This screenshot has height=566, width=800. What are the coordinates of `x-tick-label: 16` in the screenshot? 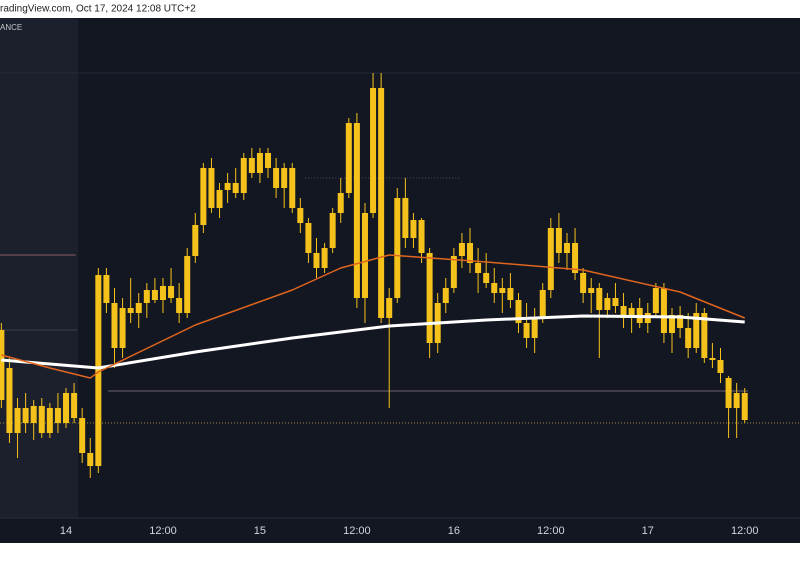 It's located at (454, 531).